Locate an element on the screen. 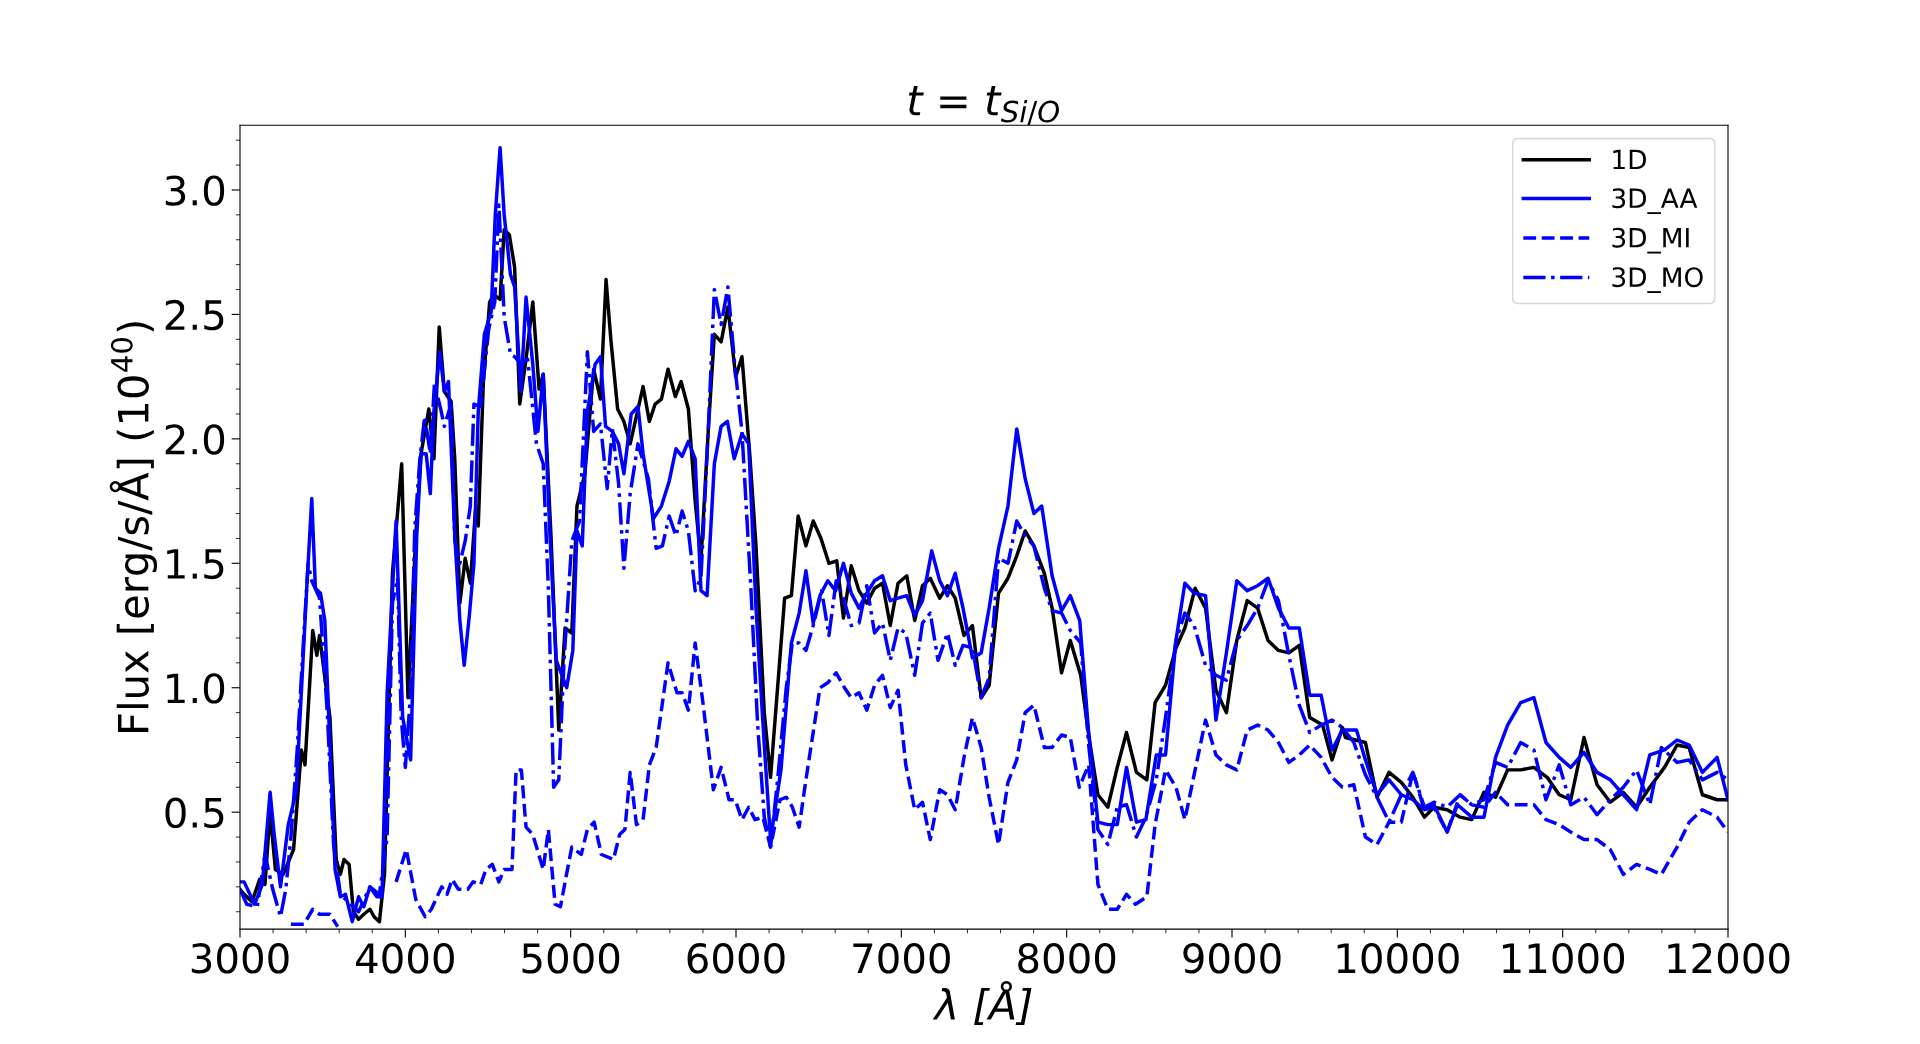  y-tick-label: 2.0 is located at coordinates (195, 439).